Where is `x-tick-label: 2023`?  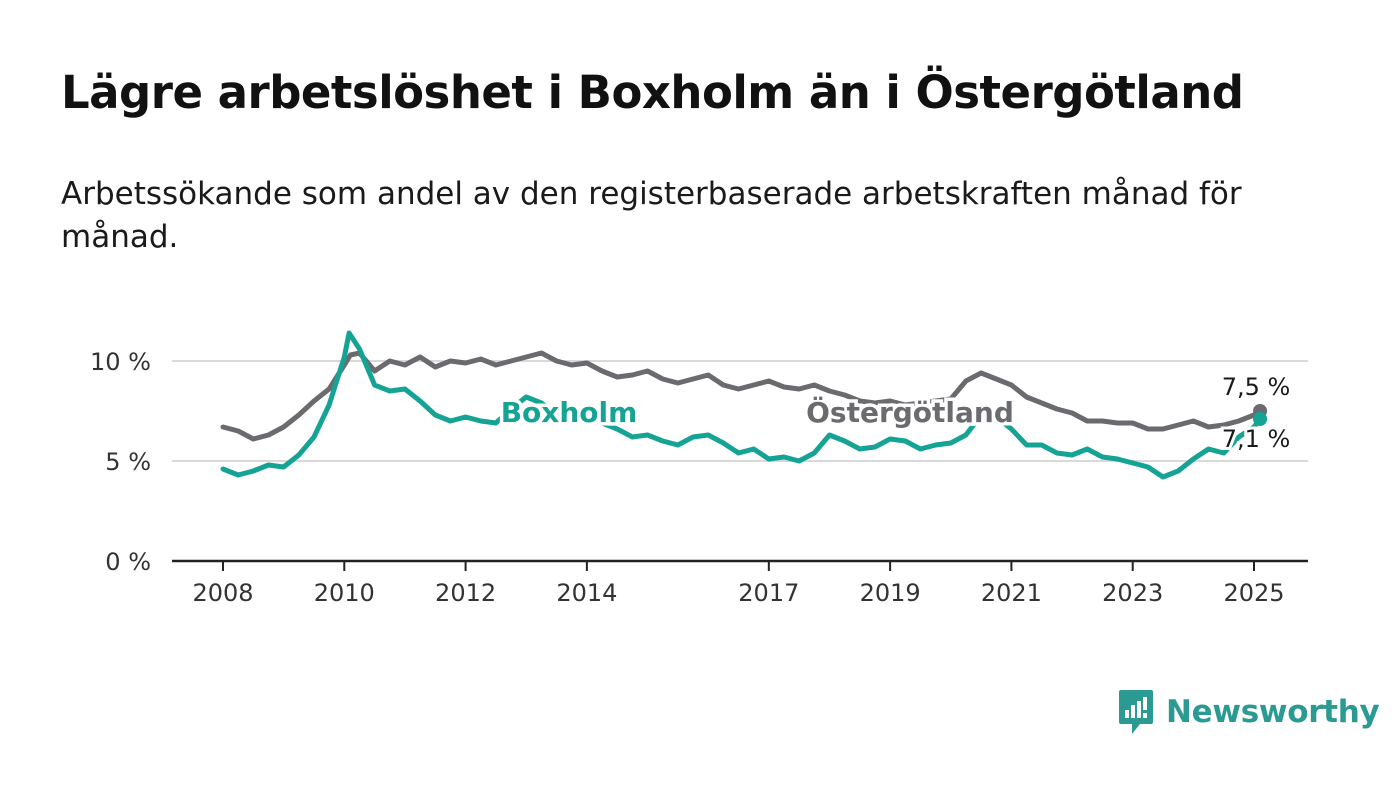 x-tick-label: 2023 is located at coordinates (1132, 593).